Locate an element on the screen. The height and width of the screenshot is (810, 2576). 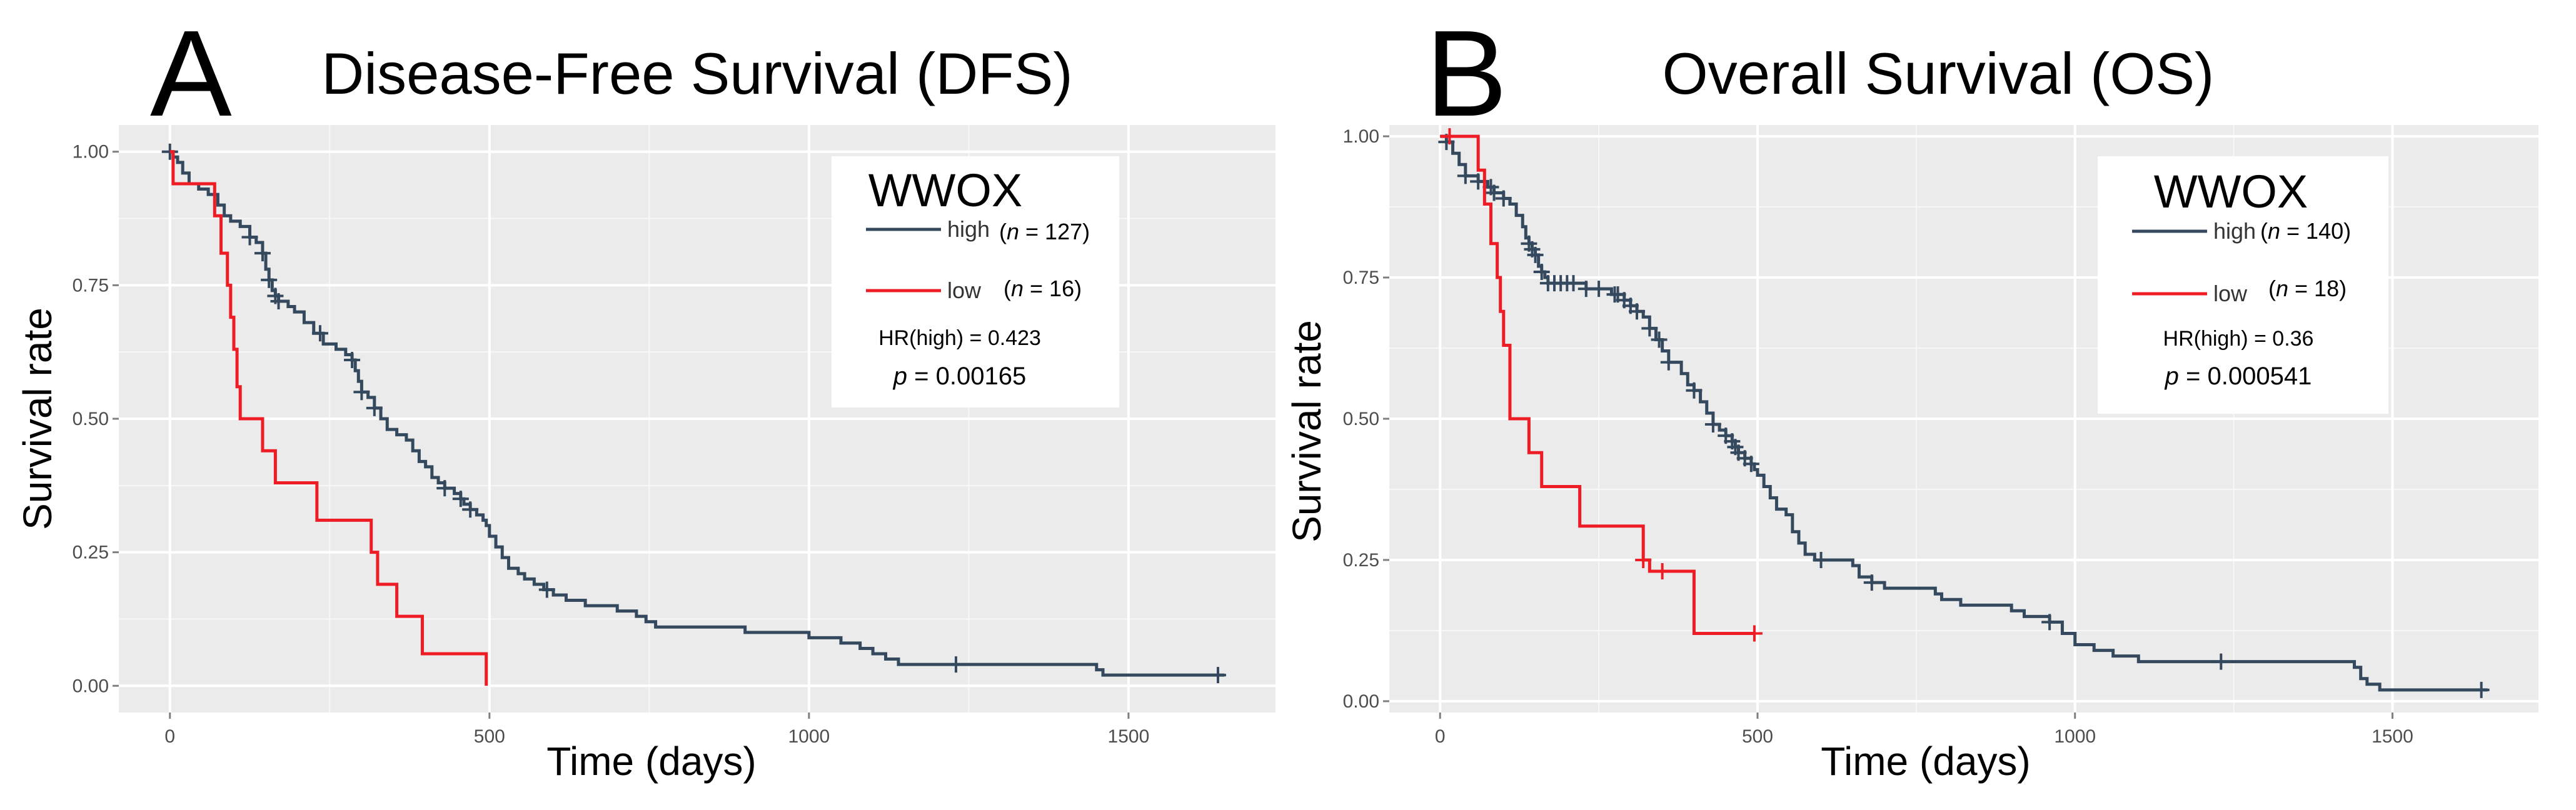
p-value: p = 0.000541 is located at coordinates (2238, 376).